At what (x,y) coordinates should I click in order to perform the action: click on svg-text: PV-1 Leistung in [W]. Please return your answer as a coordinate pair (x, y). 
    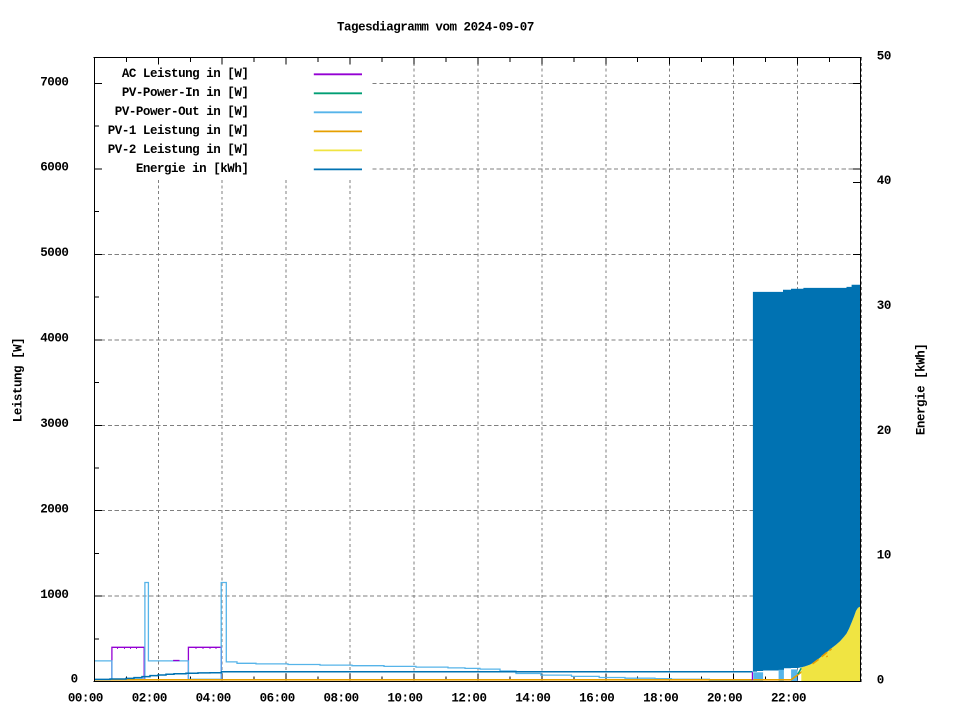
    Looking at the image, I should click on (178, 131).